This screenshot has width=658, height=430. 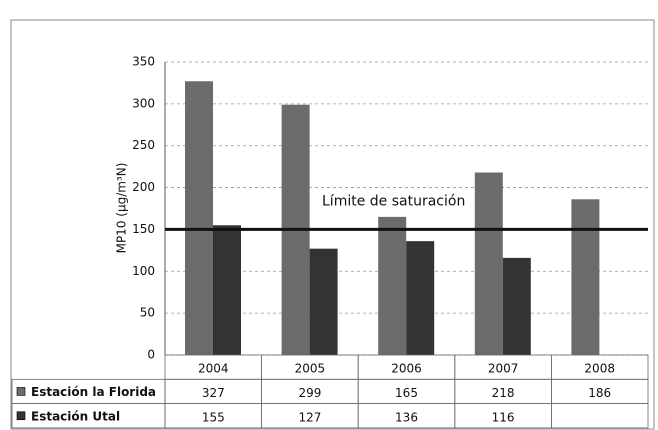 What do you see at coordinates (599, 393) in the screenshot?
I see `table-value: 186` at bounding box center [599, 393].